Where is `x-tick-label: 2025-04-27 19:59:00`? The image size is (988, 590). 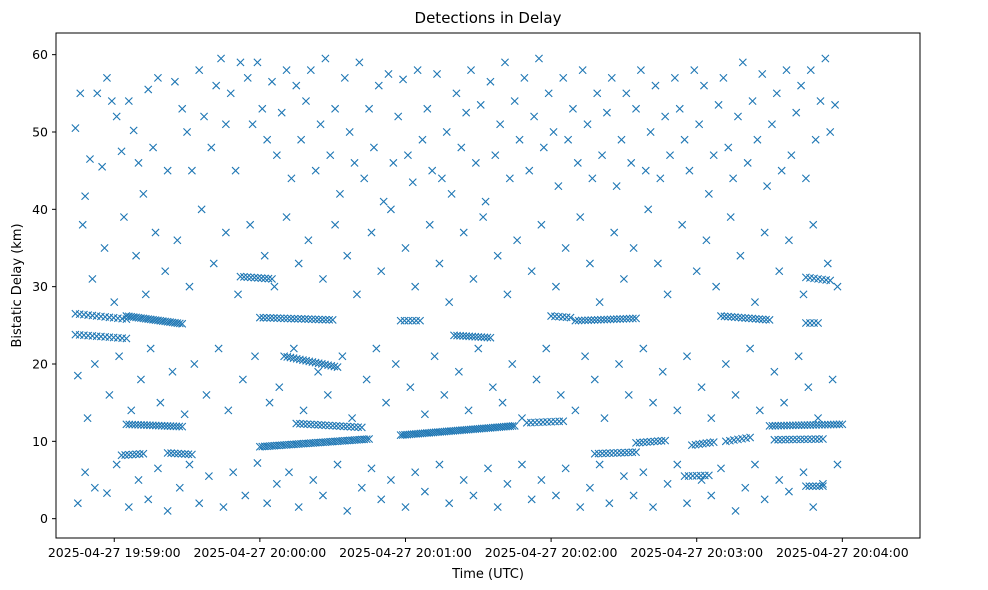 x-tick-label: 2025-04-27 19:59:00 is located at coordinates (114, 552).